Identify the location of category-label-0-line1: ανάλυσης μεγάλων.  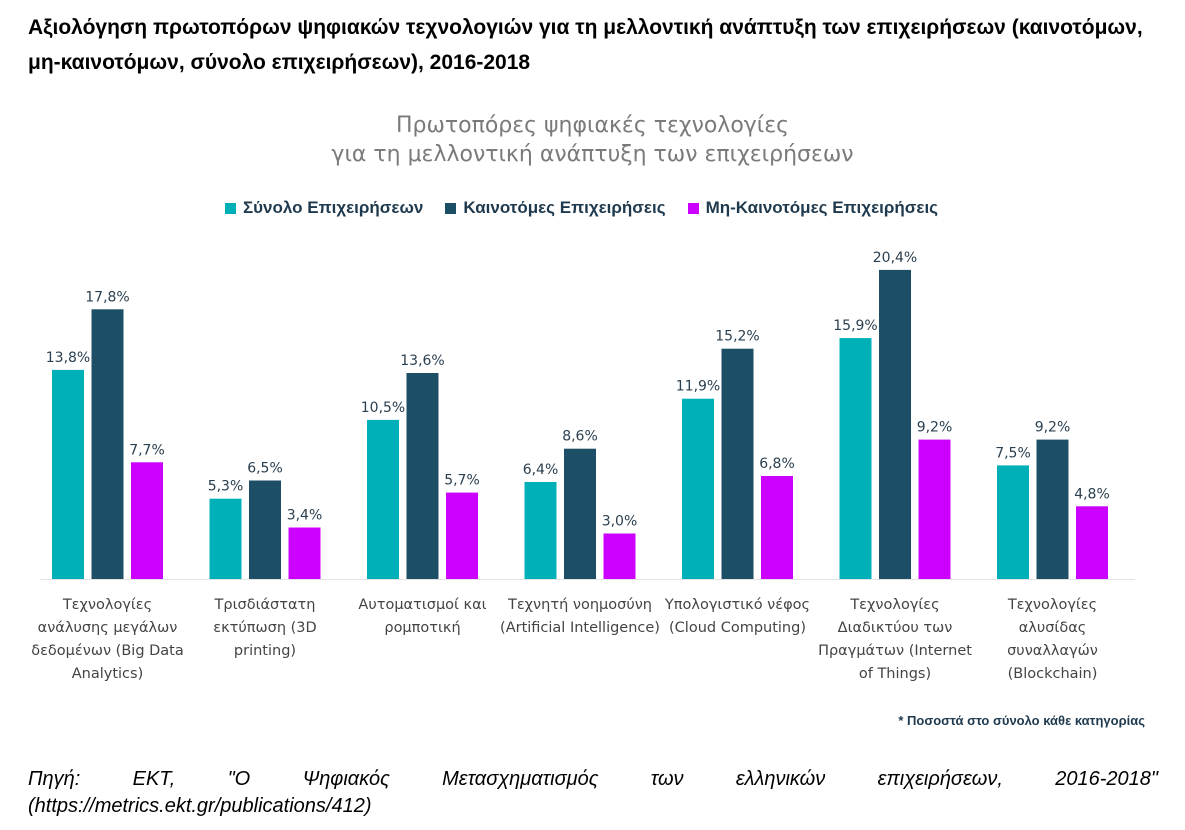
(108, 628).